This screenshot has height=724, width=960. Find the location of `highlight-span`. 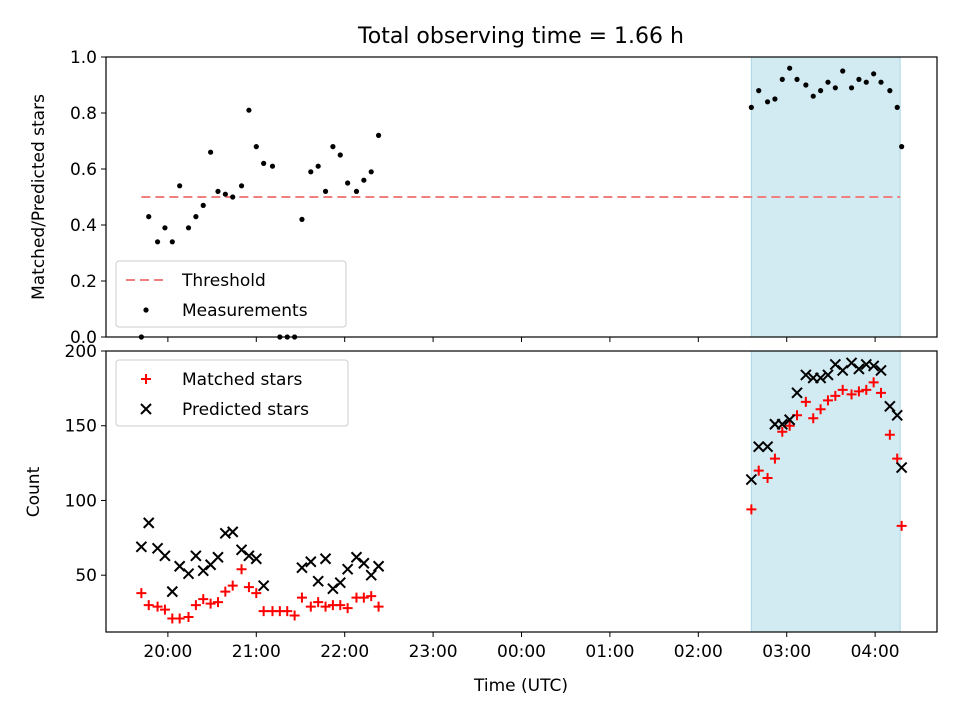

highlight-span is located at coordinates (825, 491).